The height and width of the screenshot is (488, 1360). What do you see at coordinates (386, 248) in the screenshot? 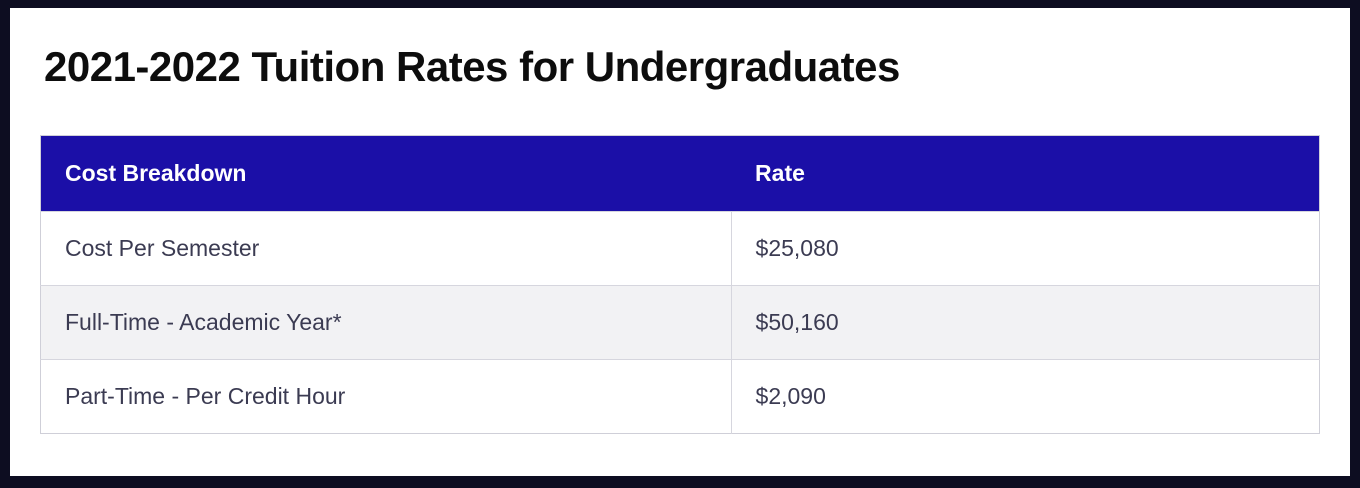
I see `row-label-cost-per-semester: Cost Per Semester` at bounding box center [386, 248].